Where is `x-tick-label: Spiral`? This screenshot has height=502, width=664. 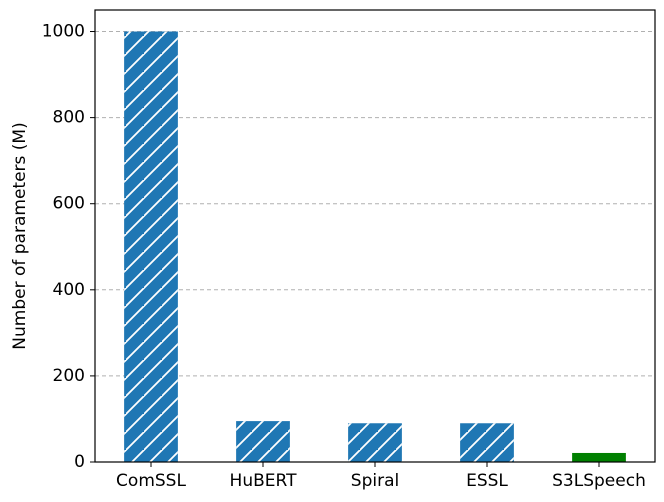 x-tick-label: Spiral is located at coordinates (375, 481).